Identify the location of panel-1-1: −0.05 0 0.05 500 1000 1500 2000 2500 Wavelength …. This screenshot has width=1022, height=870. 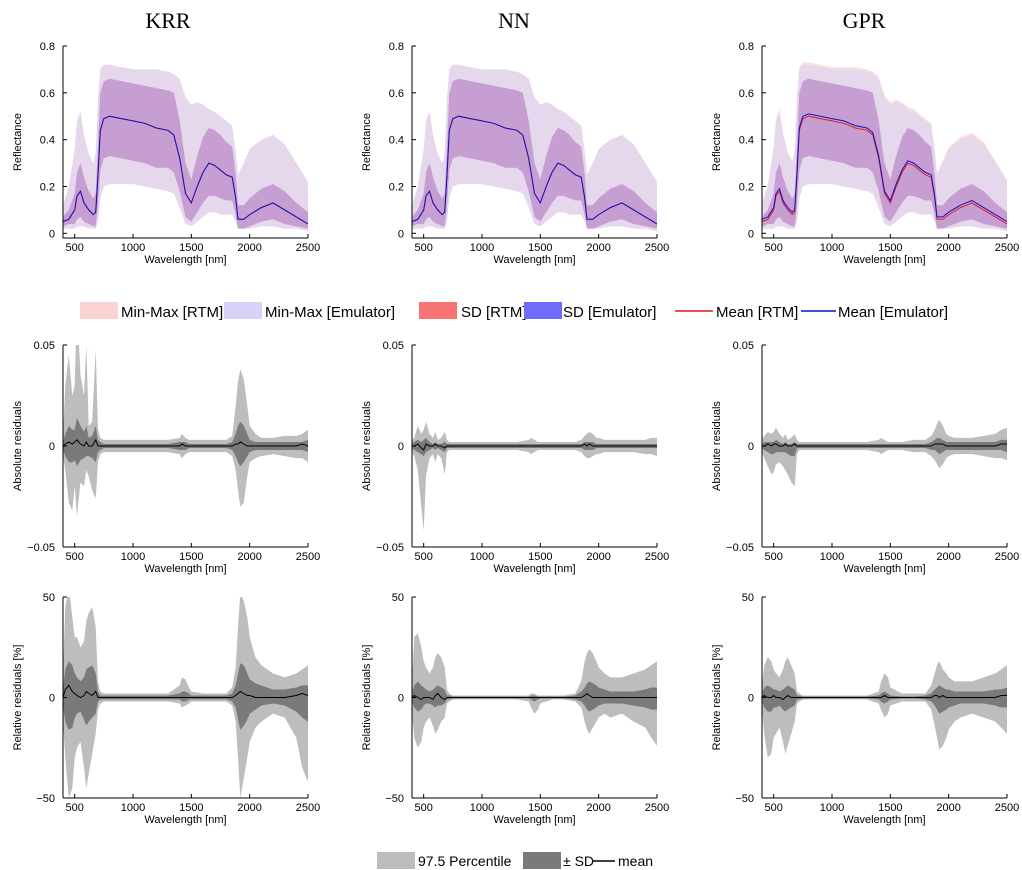
(515, 457).